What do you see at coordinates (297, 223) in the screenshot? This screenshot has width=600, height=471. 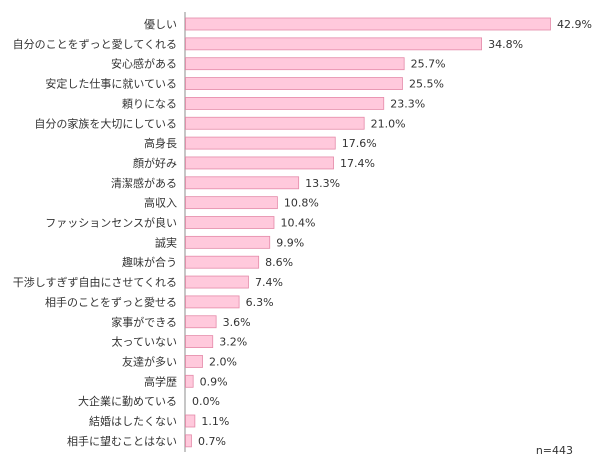 I see `value-label: 10.4%` at bounding box center [297, 223].